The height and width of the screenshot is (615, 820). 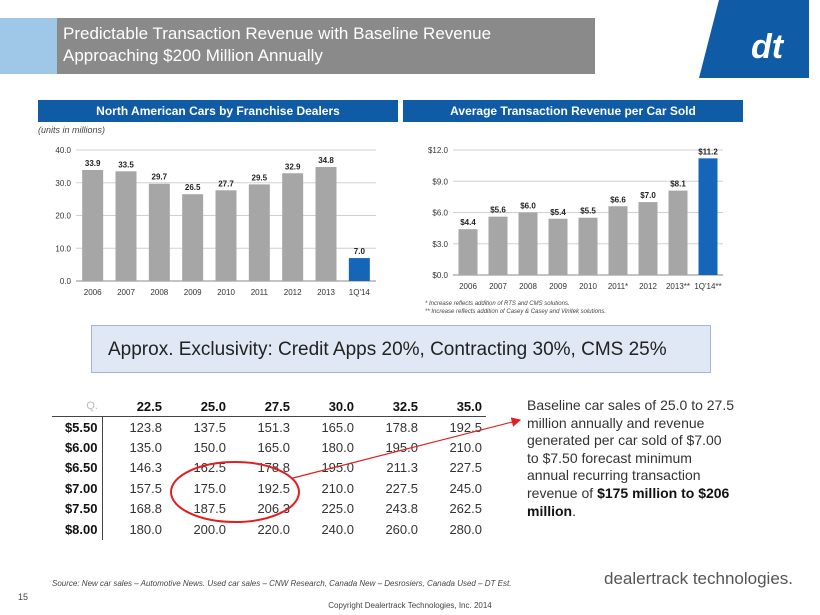 I want to click on y-tick-label: 30.0, so click(x=63, y=183).